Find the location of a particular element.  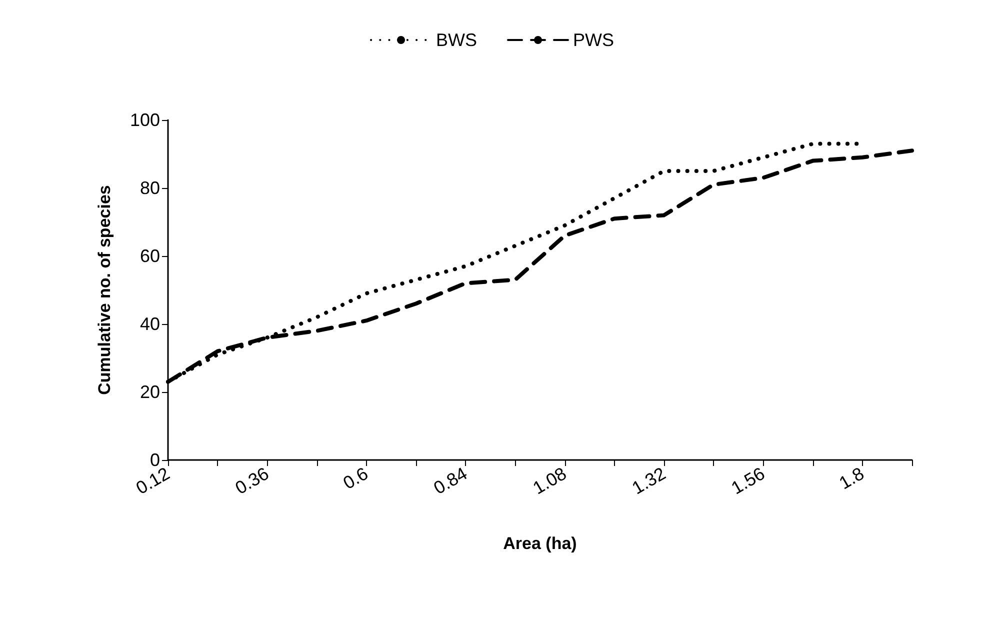

legend-label: PWS is located at coordinates (593, 40).